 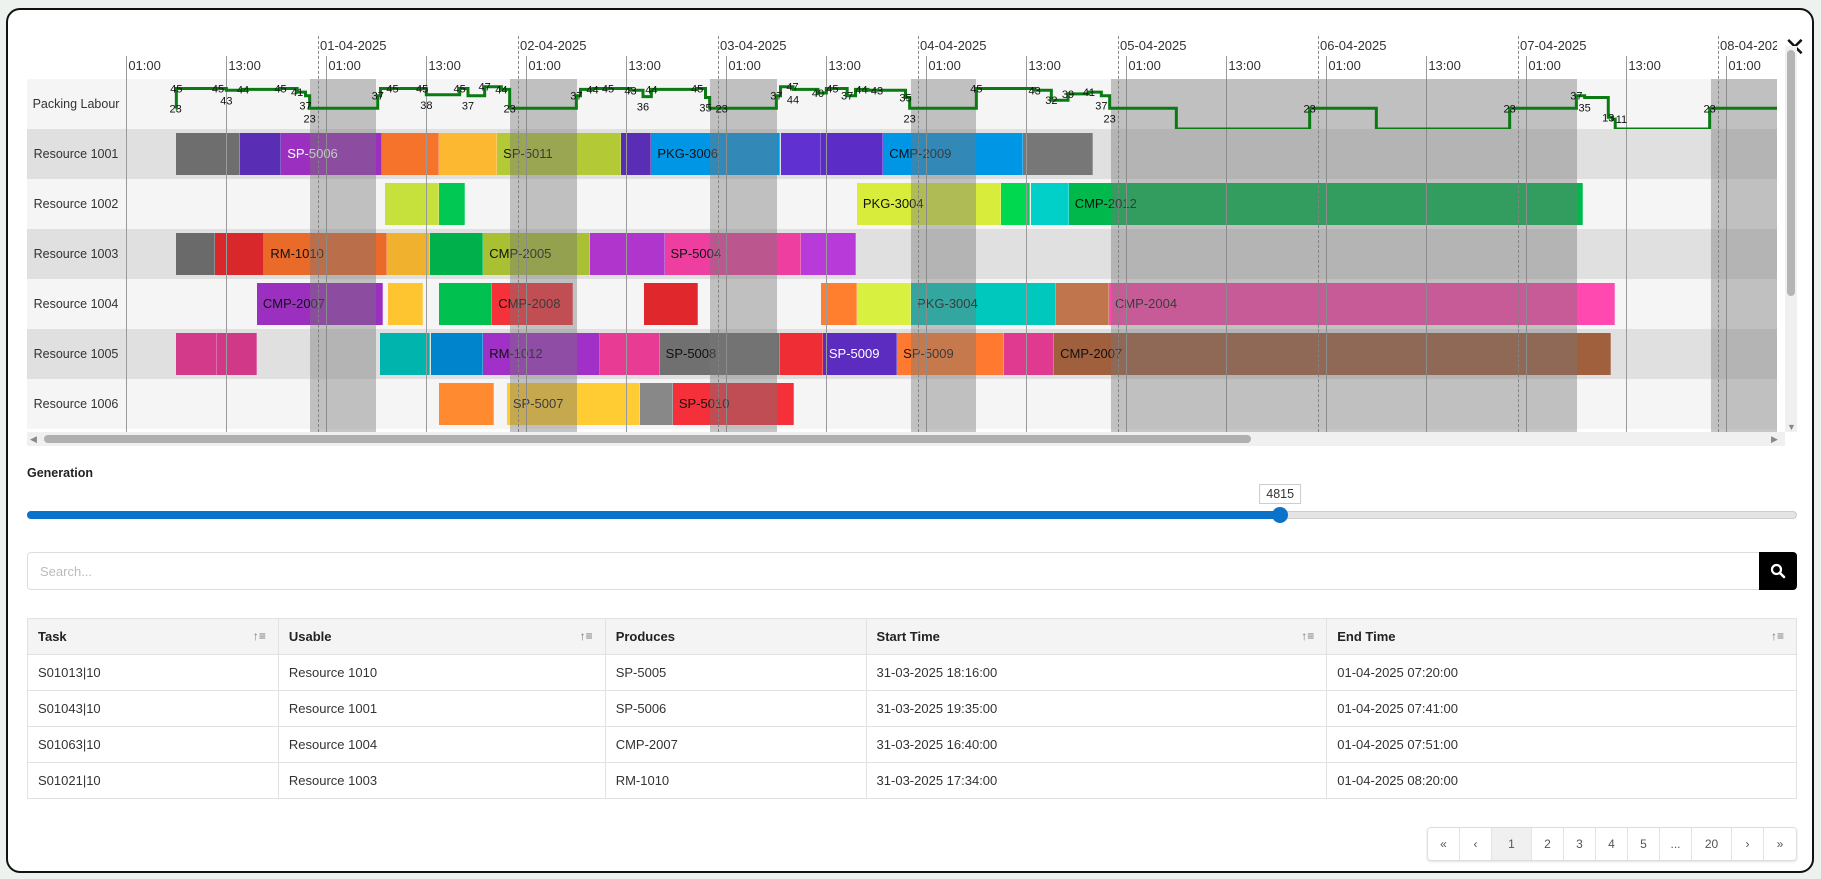 What do you see at coordinates (559, 154) in the screenshot?
I see `task-bar: SP-5011` at bounding box center [559, 154].